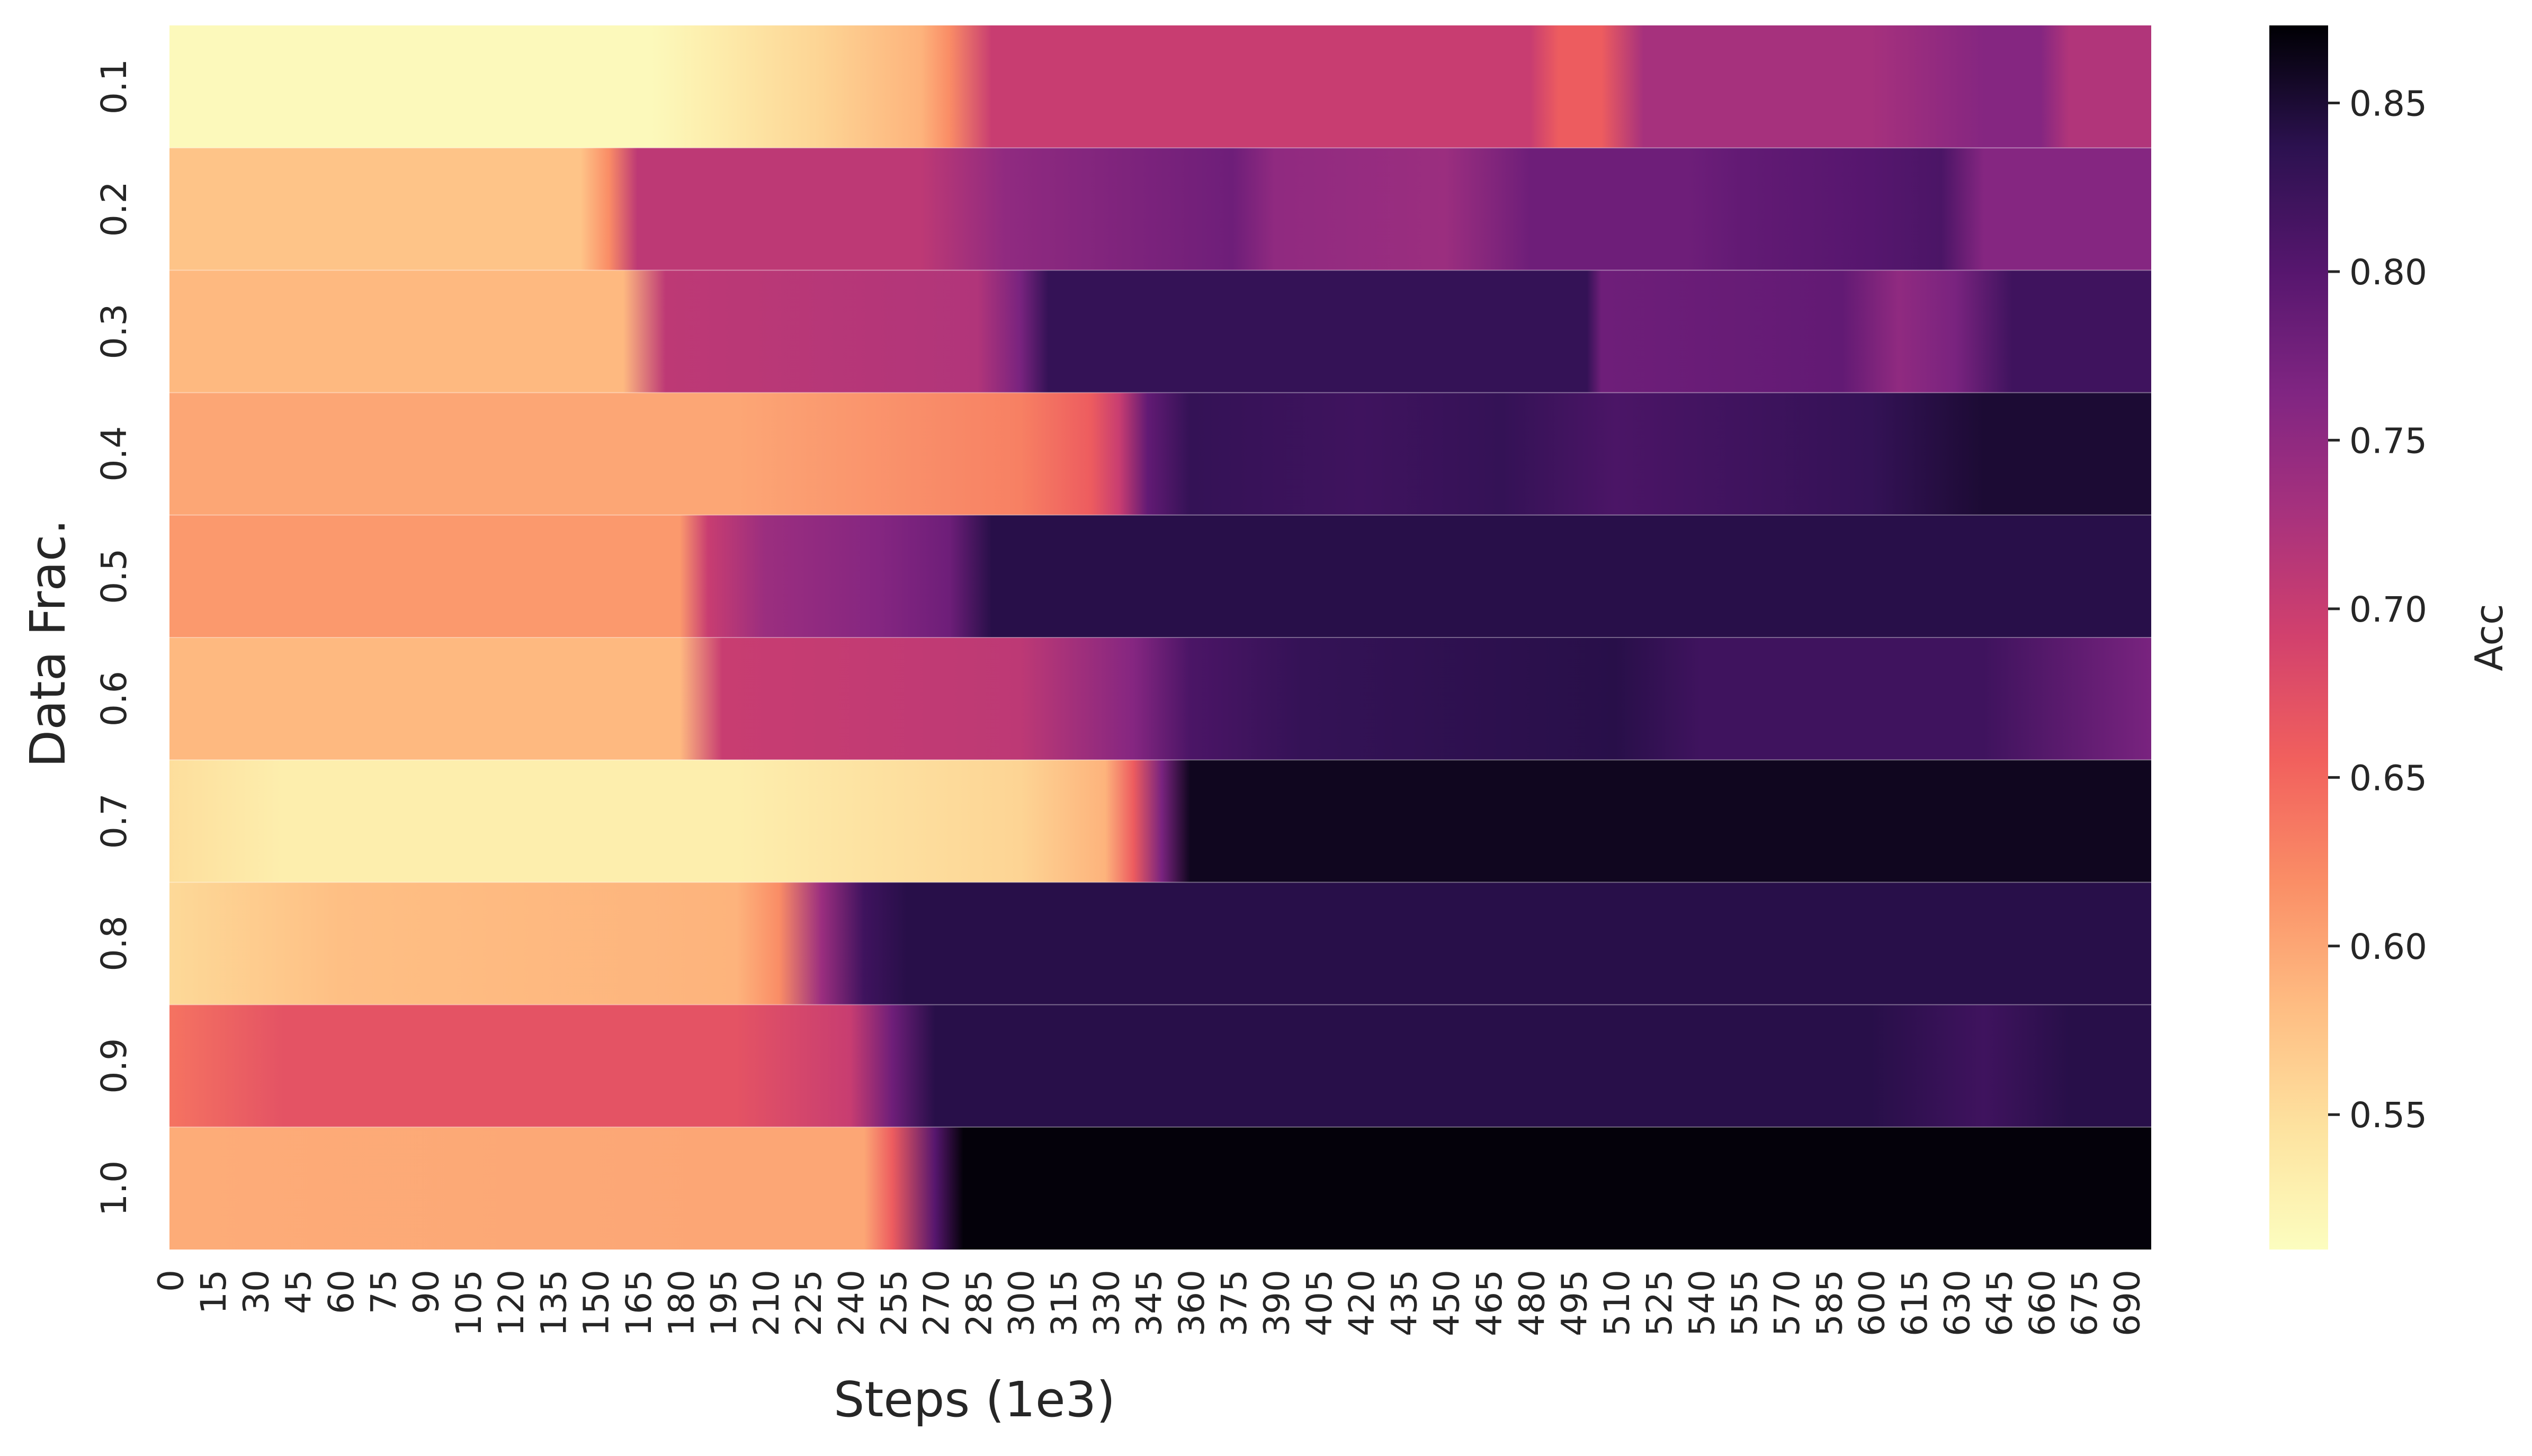 The image size is (2532, 1456). Describe the element at coordinates (1404, 1303) in the screenshot. I see `x-tick-label: 435` at that location.